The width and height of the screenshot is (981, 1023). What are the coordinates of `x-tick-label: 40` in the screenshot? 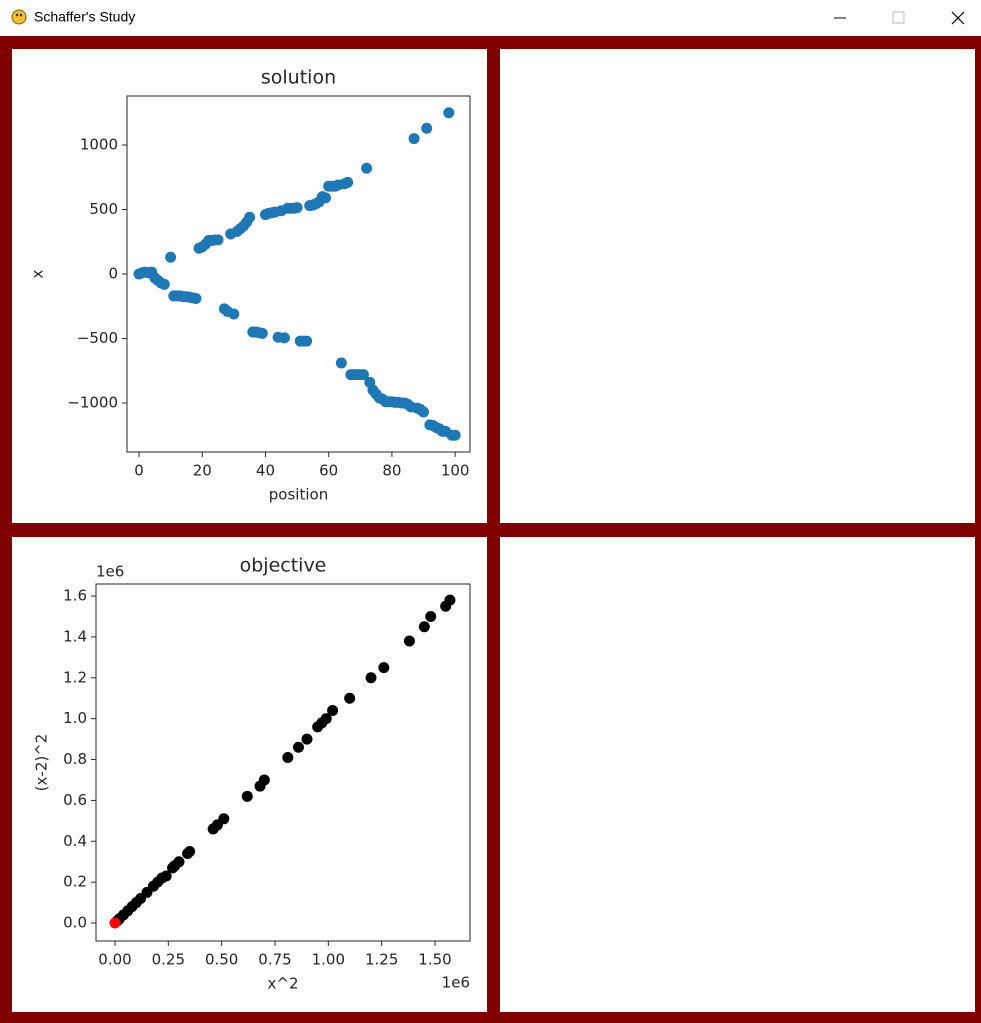 It's located at (265, 471).